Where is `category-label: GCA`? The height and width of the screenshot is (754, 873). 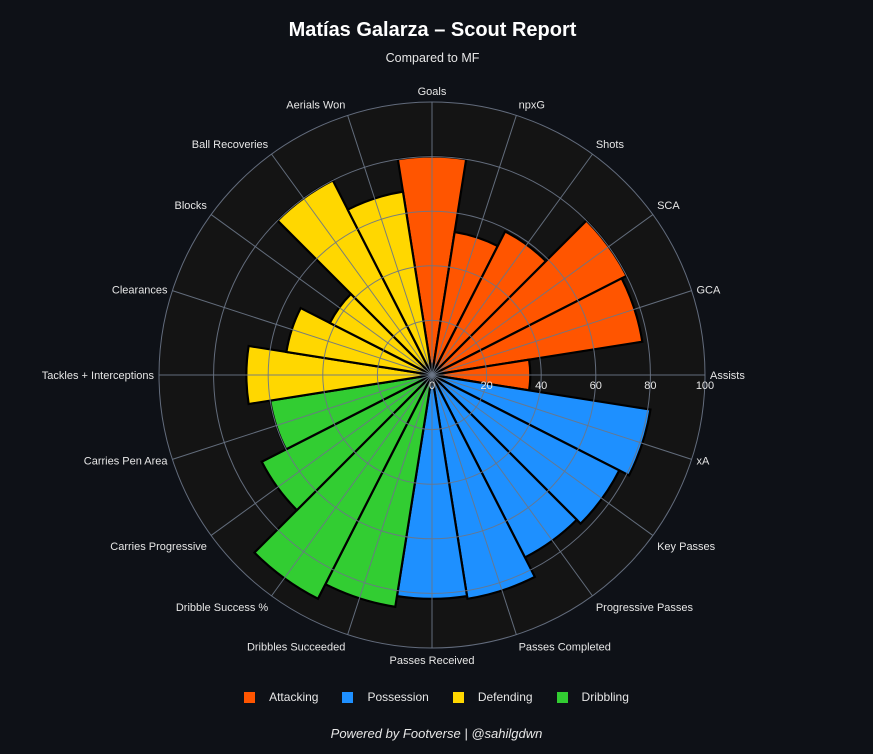
category-label: GCA is located at coordinates (708, 290).